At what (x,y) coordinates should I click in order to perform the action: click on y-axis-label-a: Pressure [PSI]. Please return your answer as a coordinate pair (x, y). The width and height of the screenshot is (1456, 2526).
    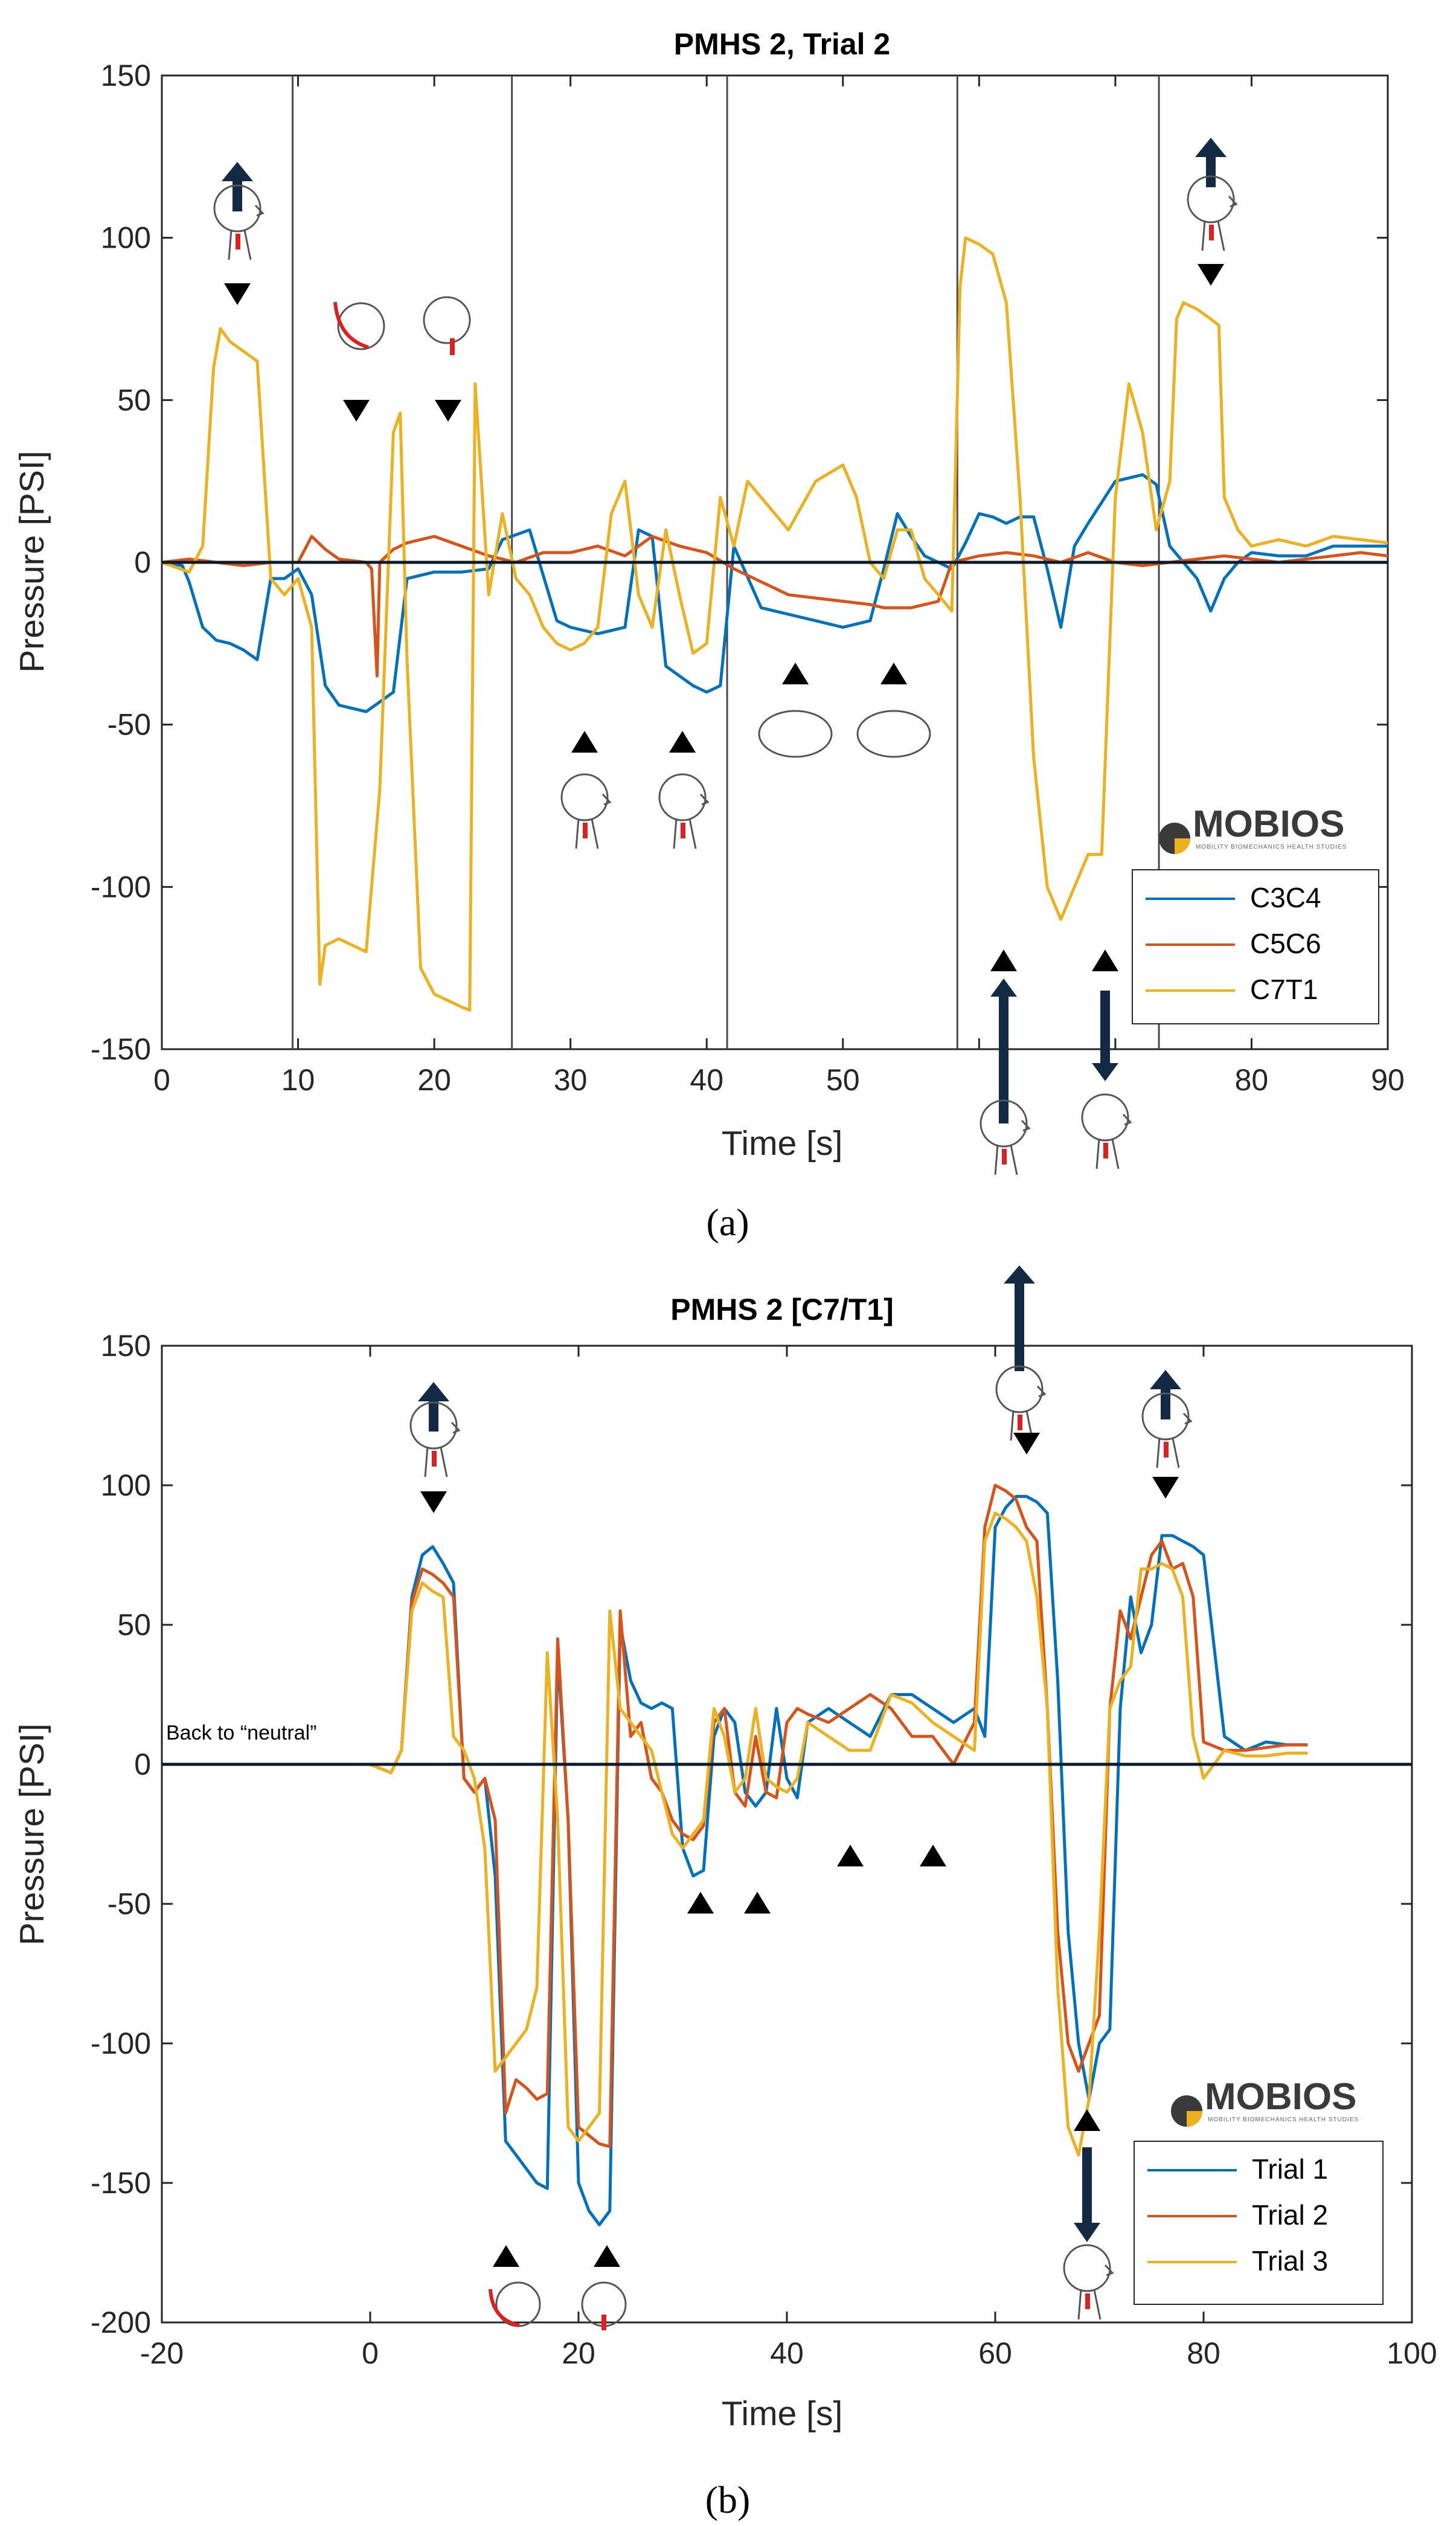
    Looking at the image, I should click on (32, 561).